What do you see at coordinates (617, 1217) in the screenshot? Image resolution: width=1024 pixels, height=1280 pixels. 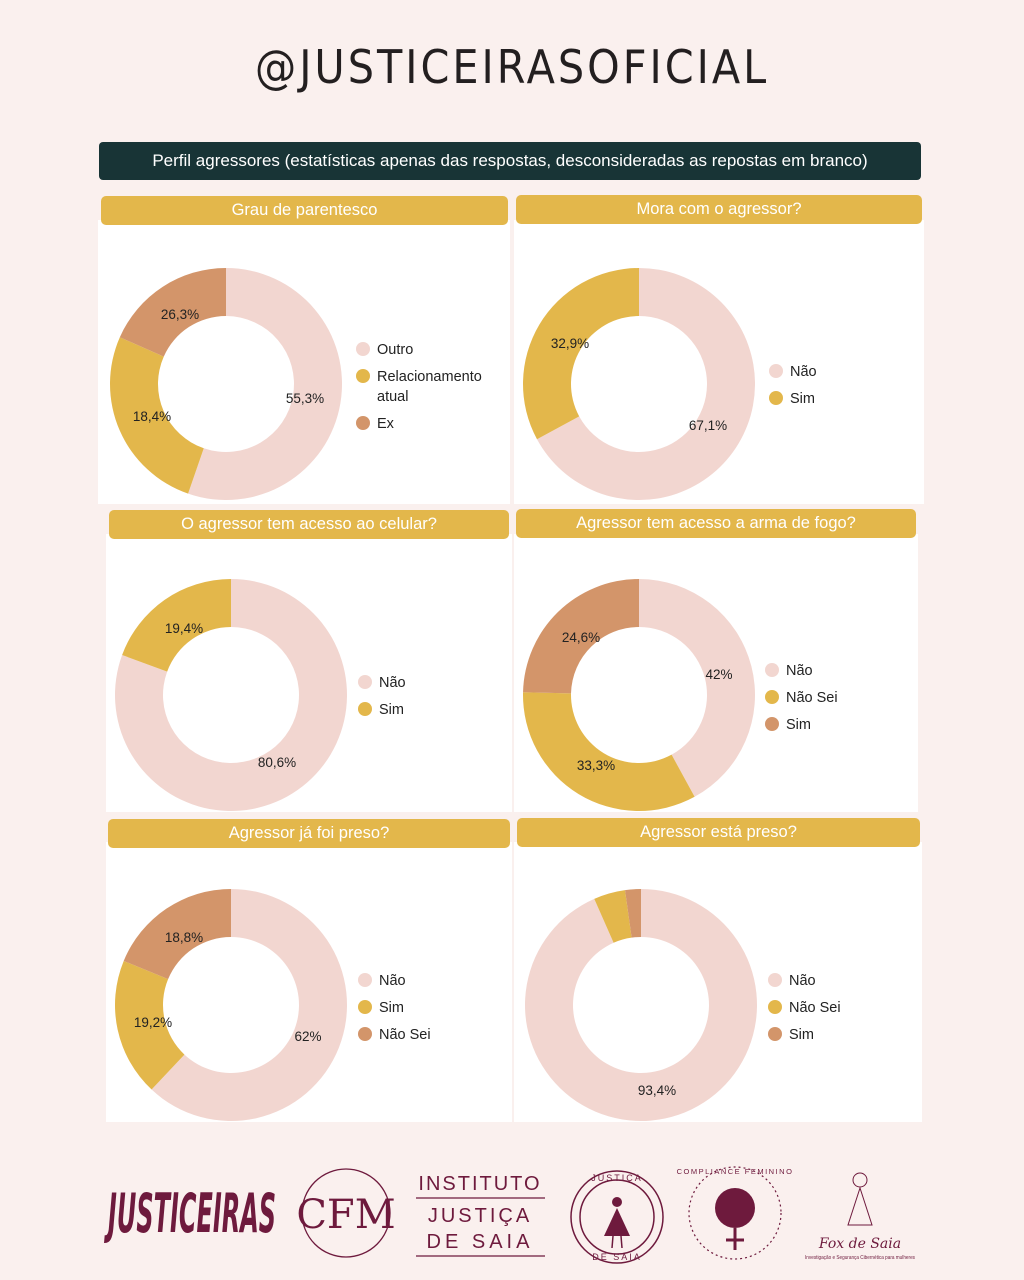 I see `logo-justica-seal: JUSTIÇA DE SAIA` at bounding box center [617, 1217].